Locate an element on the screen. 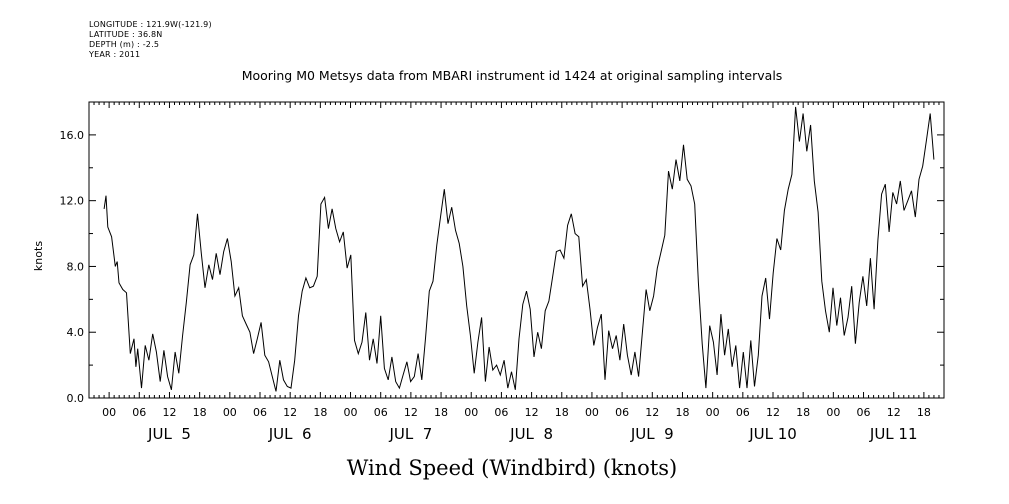 This screenshot has height=504, width=1009. x-axis-label: Wind Speed (Windbird) (knots) is located at coordinates (512, 468).